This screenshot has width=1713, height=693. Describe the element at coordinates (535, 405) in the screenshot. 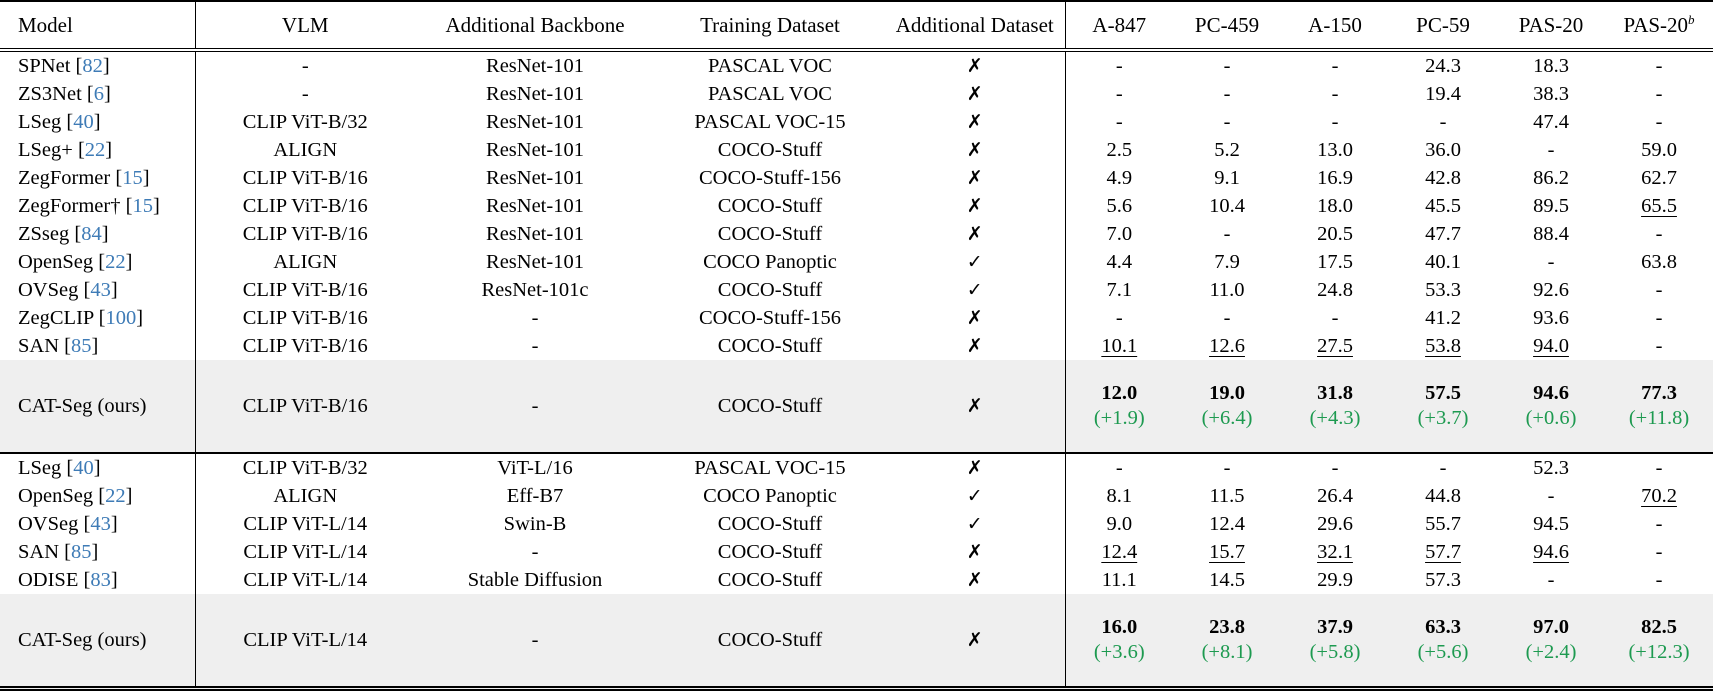

I see `cell-additional-backbone: -` at that location.